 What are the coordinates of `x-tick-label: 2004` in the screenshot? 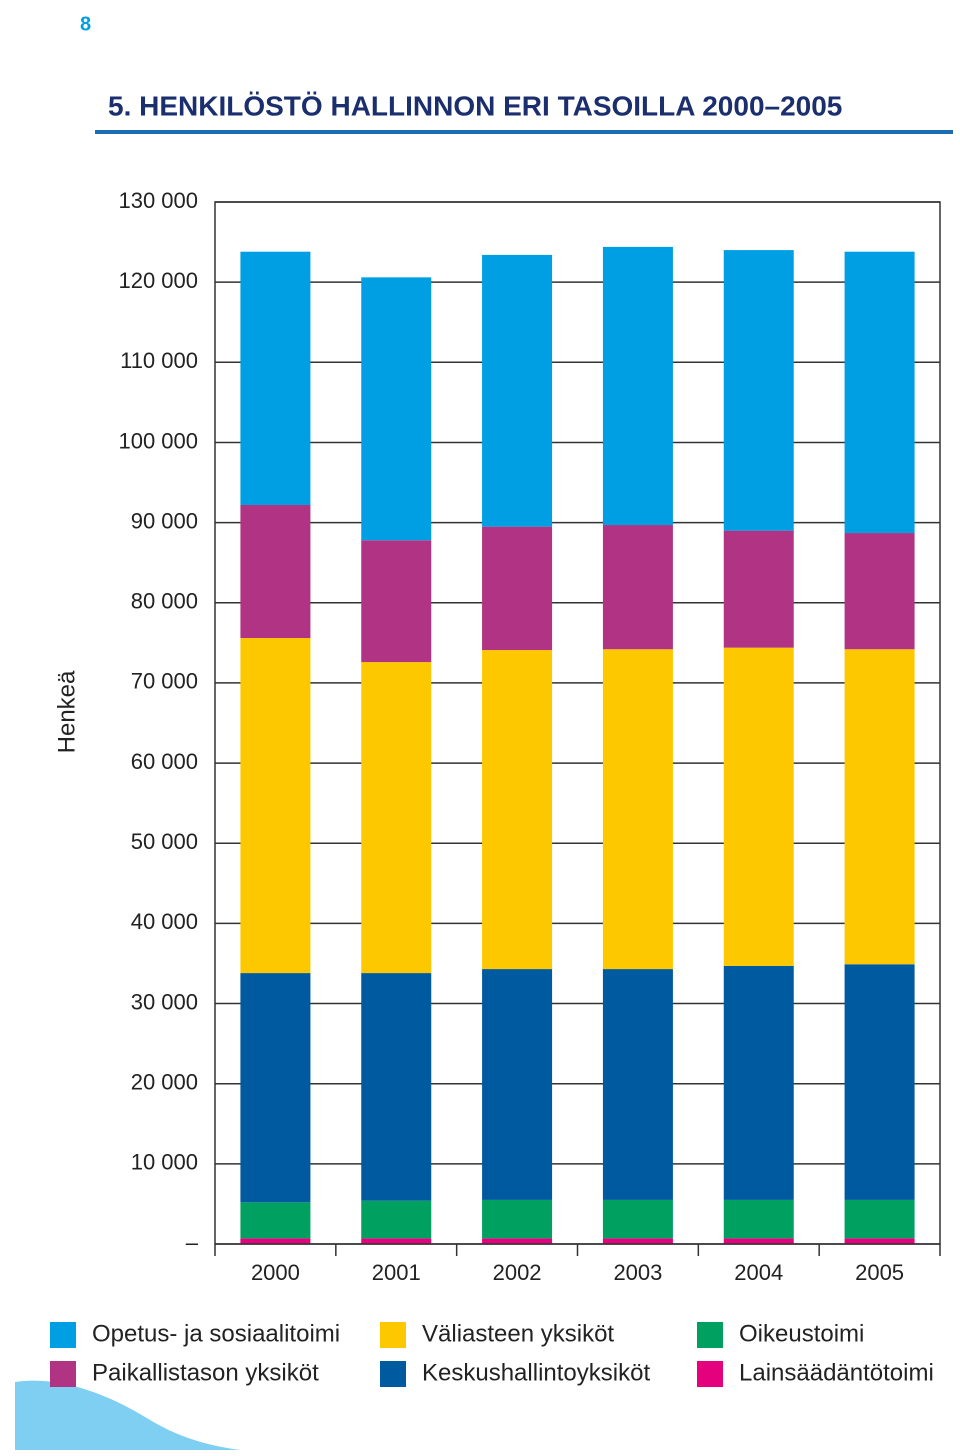 It's located at (758, 1272).